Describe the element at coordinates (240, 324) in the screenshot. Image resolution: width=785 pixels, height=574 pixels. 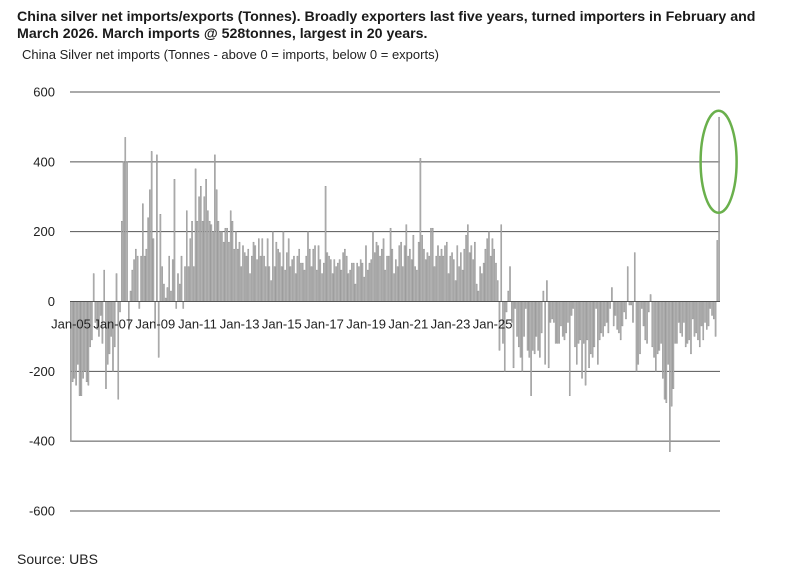
I see `x-tick-label: Jan-13` at that location.